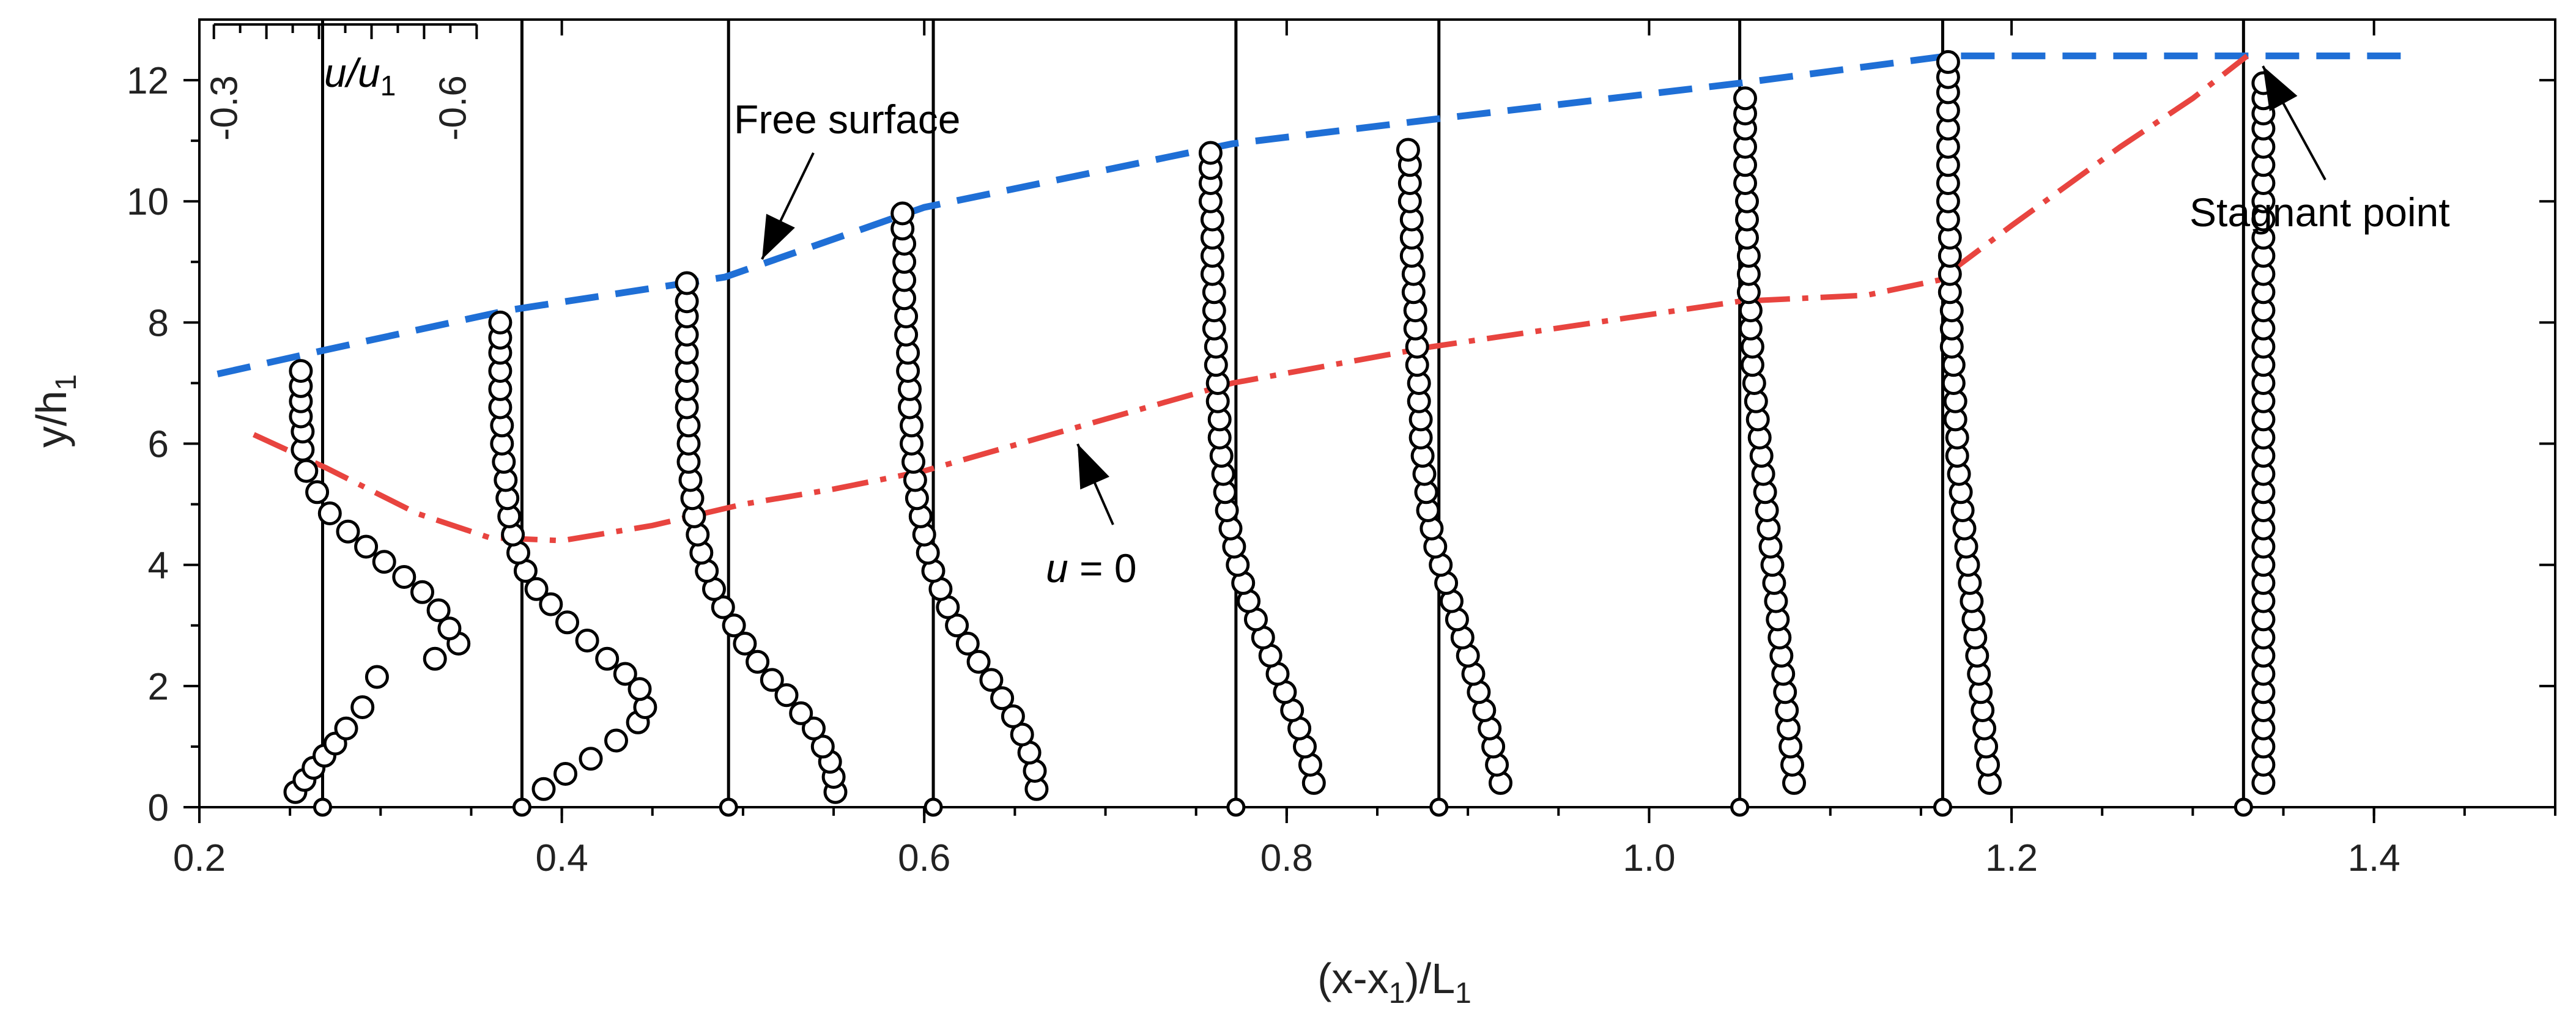  I want to click on free-surface-arrow-head, so click(778, 236).